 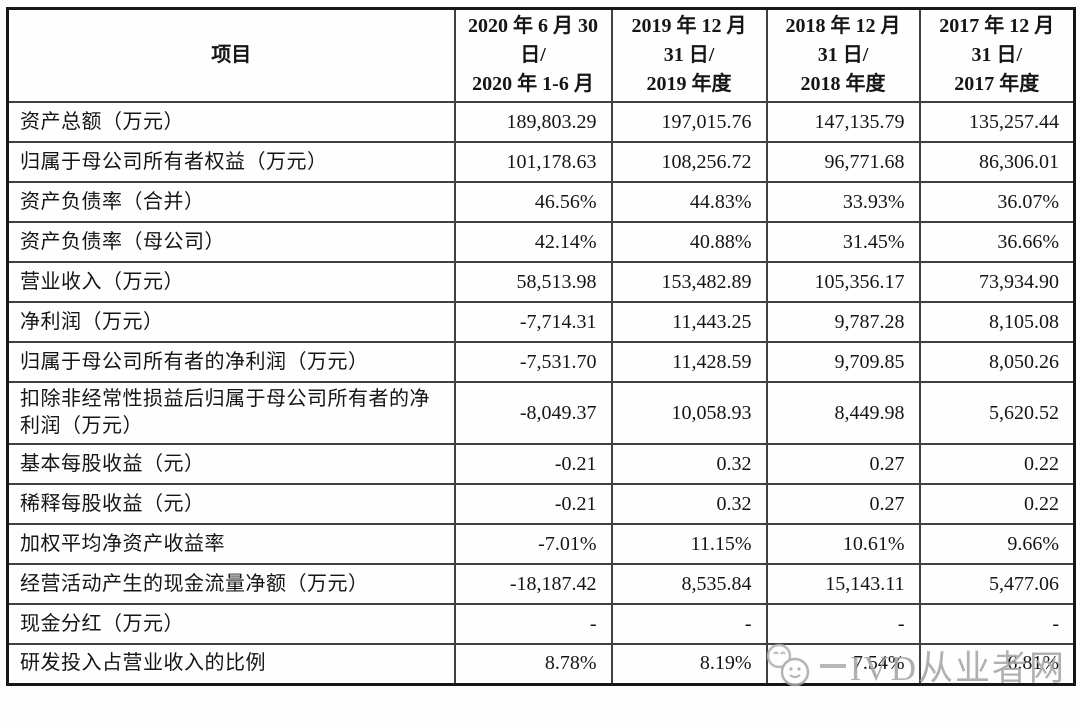 What do you see at coordinates (533, 584) in the screenshot?
I see `cell-value: -18,187.42` at bounding box center [533, 584].